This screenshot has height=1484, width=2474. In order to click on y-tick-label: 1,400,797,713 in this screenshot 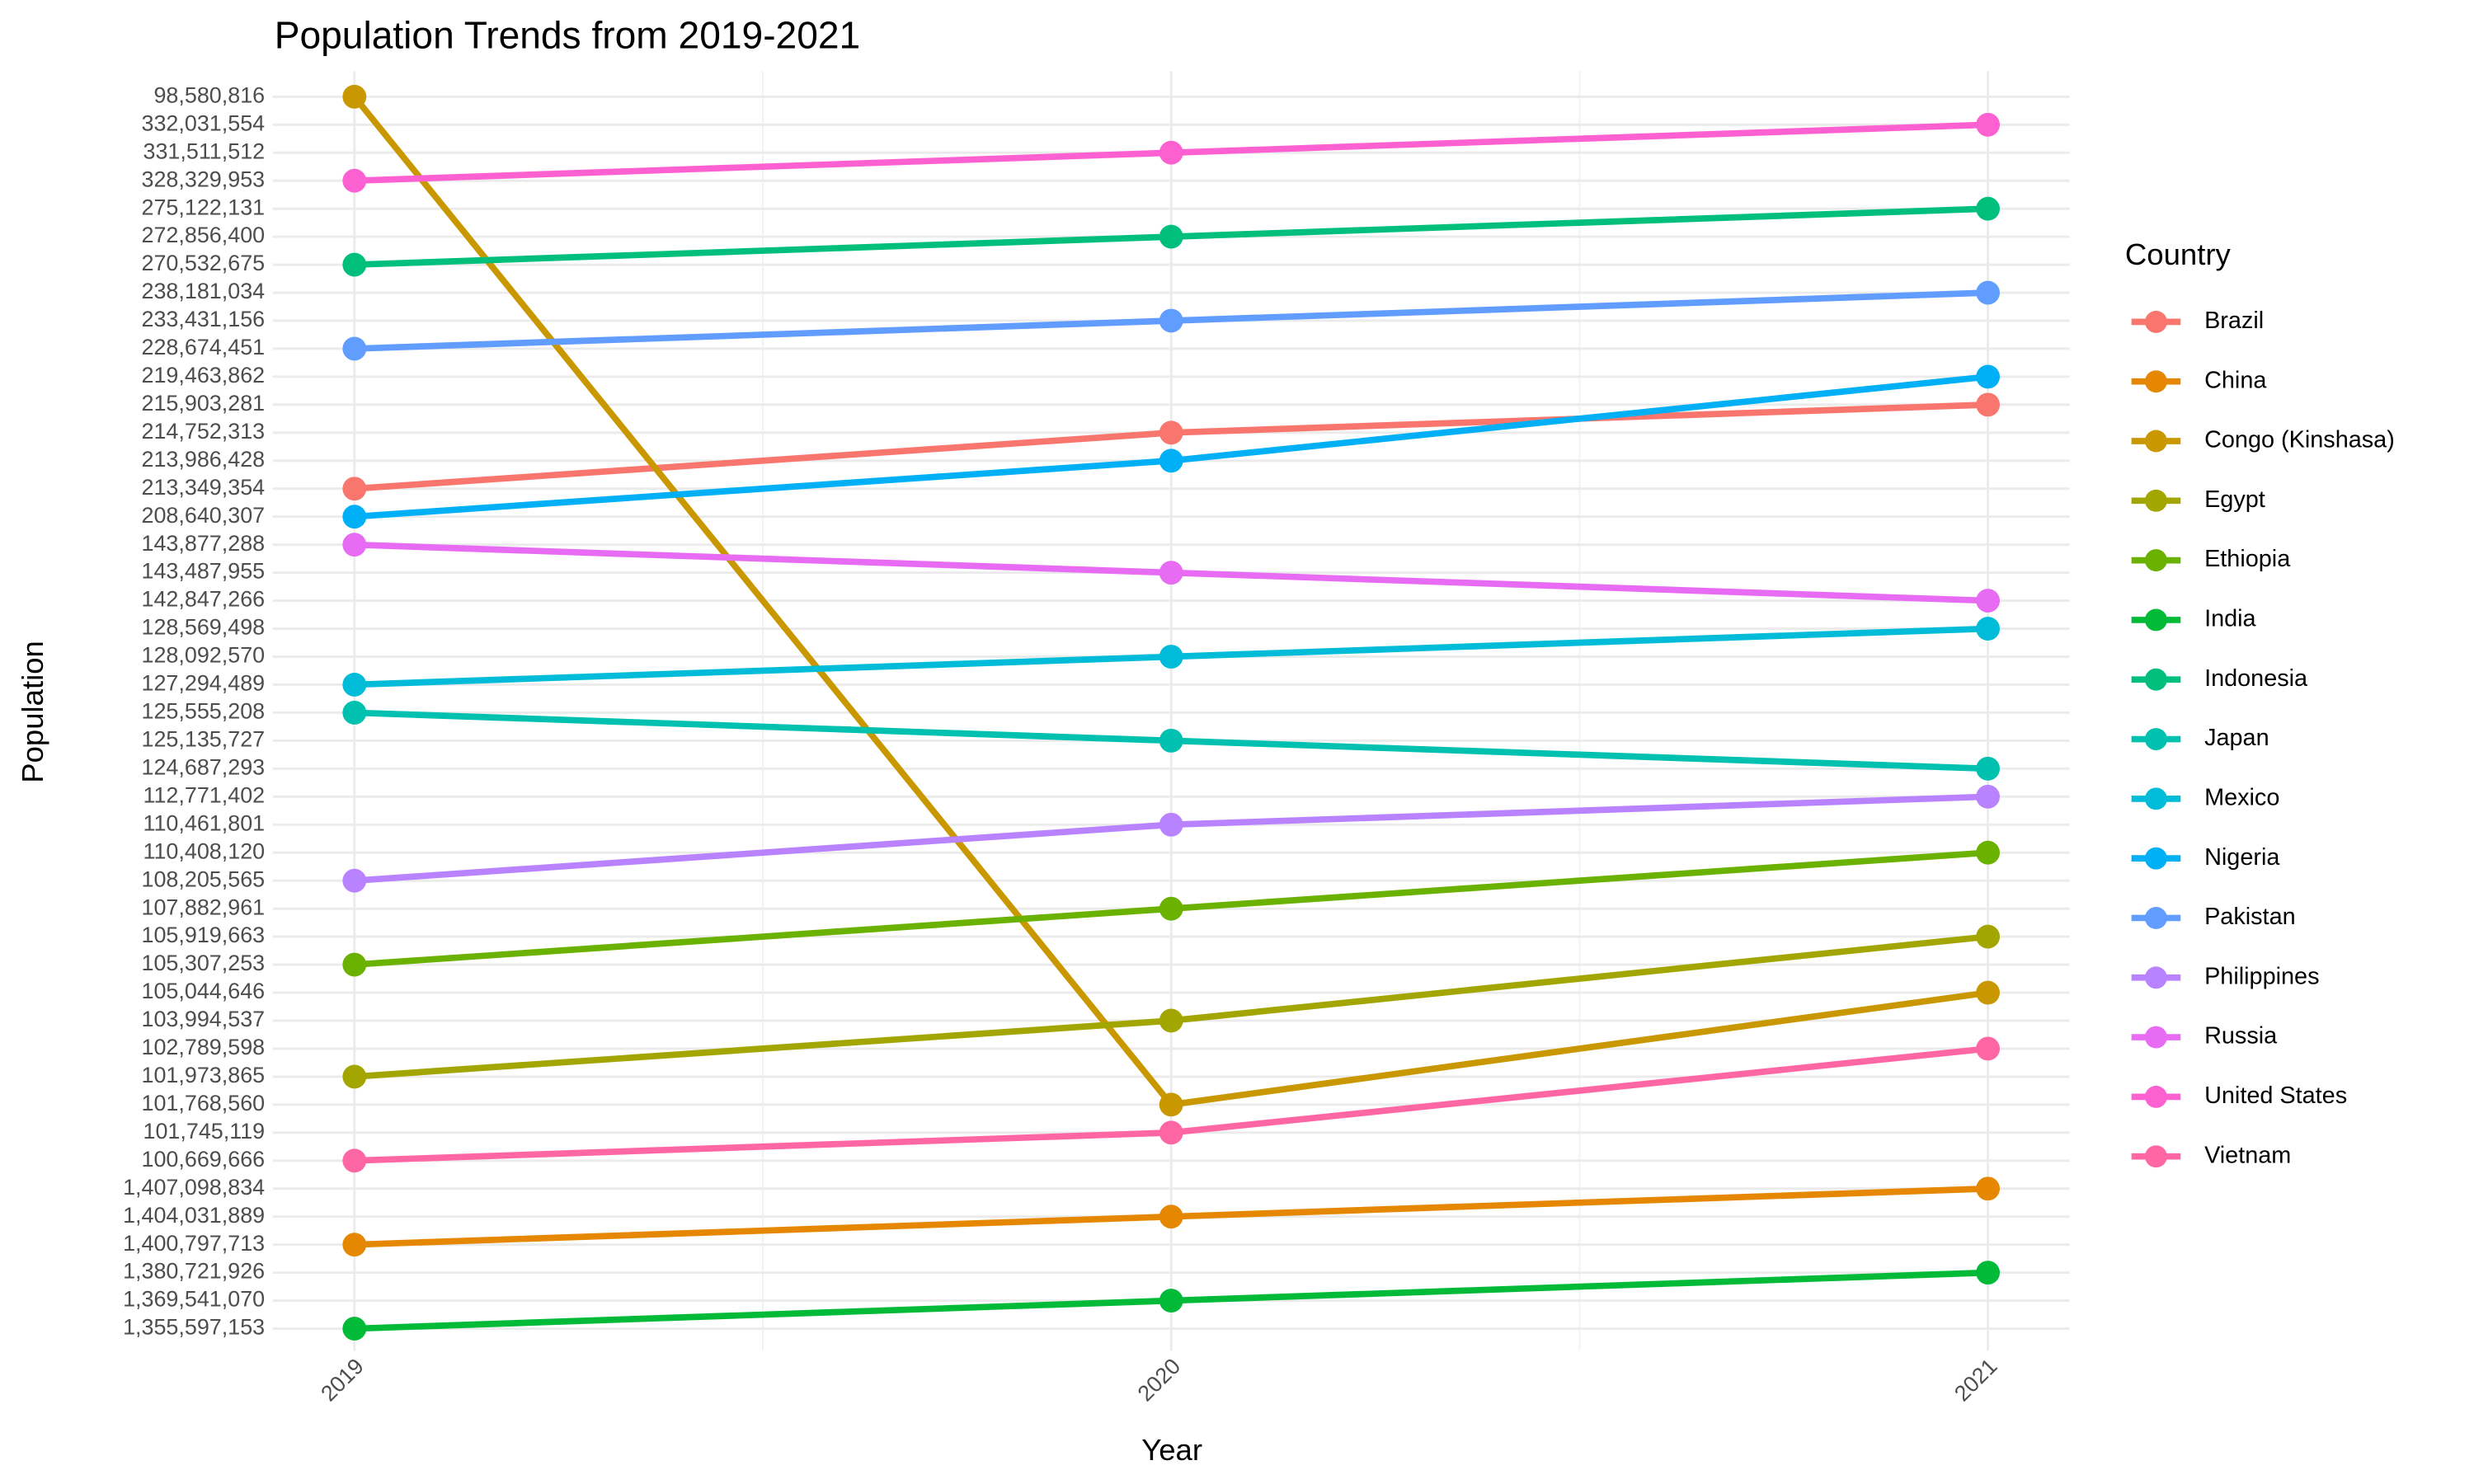, I will do `click(194, 1243)`.